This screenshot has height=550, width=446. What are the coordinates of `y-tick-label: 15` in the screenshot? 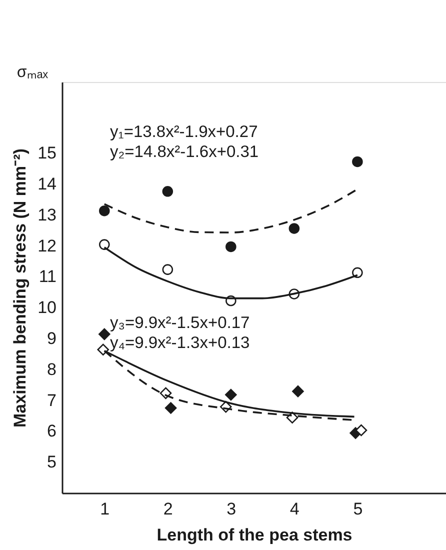 It's located at (47, 153).